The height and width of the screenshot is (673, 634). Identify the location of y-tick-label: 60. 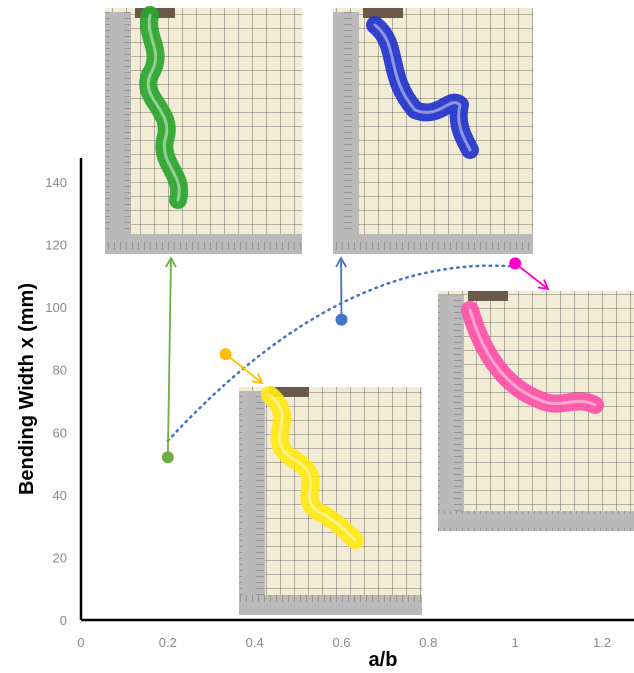
(60, 432).